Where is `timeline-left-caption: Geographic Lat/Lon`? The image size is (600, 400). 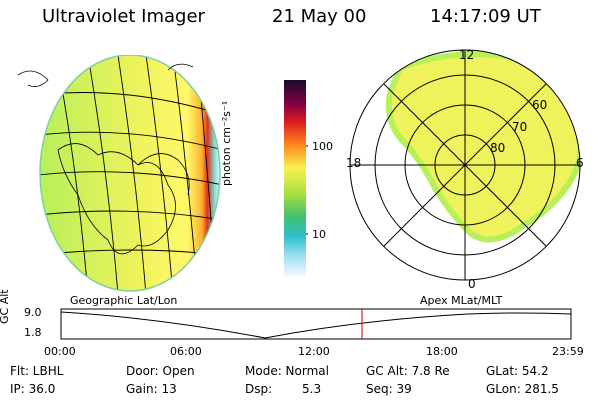 timeline-left-caption: Geographic Lat/Lon is located at coordinates (124, 300).